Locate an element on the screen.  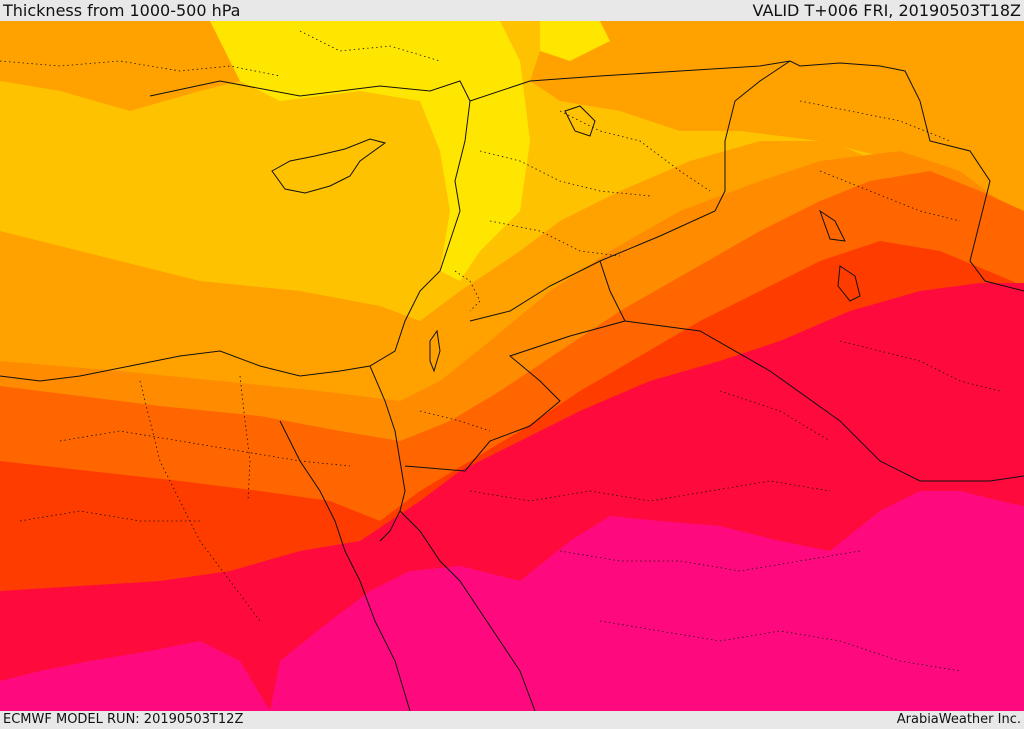
band-yellow is located at coordinates (370, 151).